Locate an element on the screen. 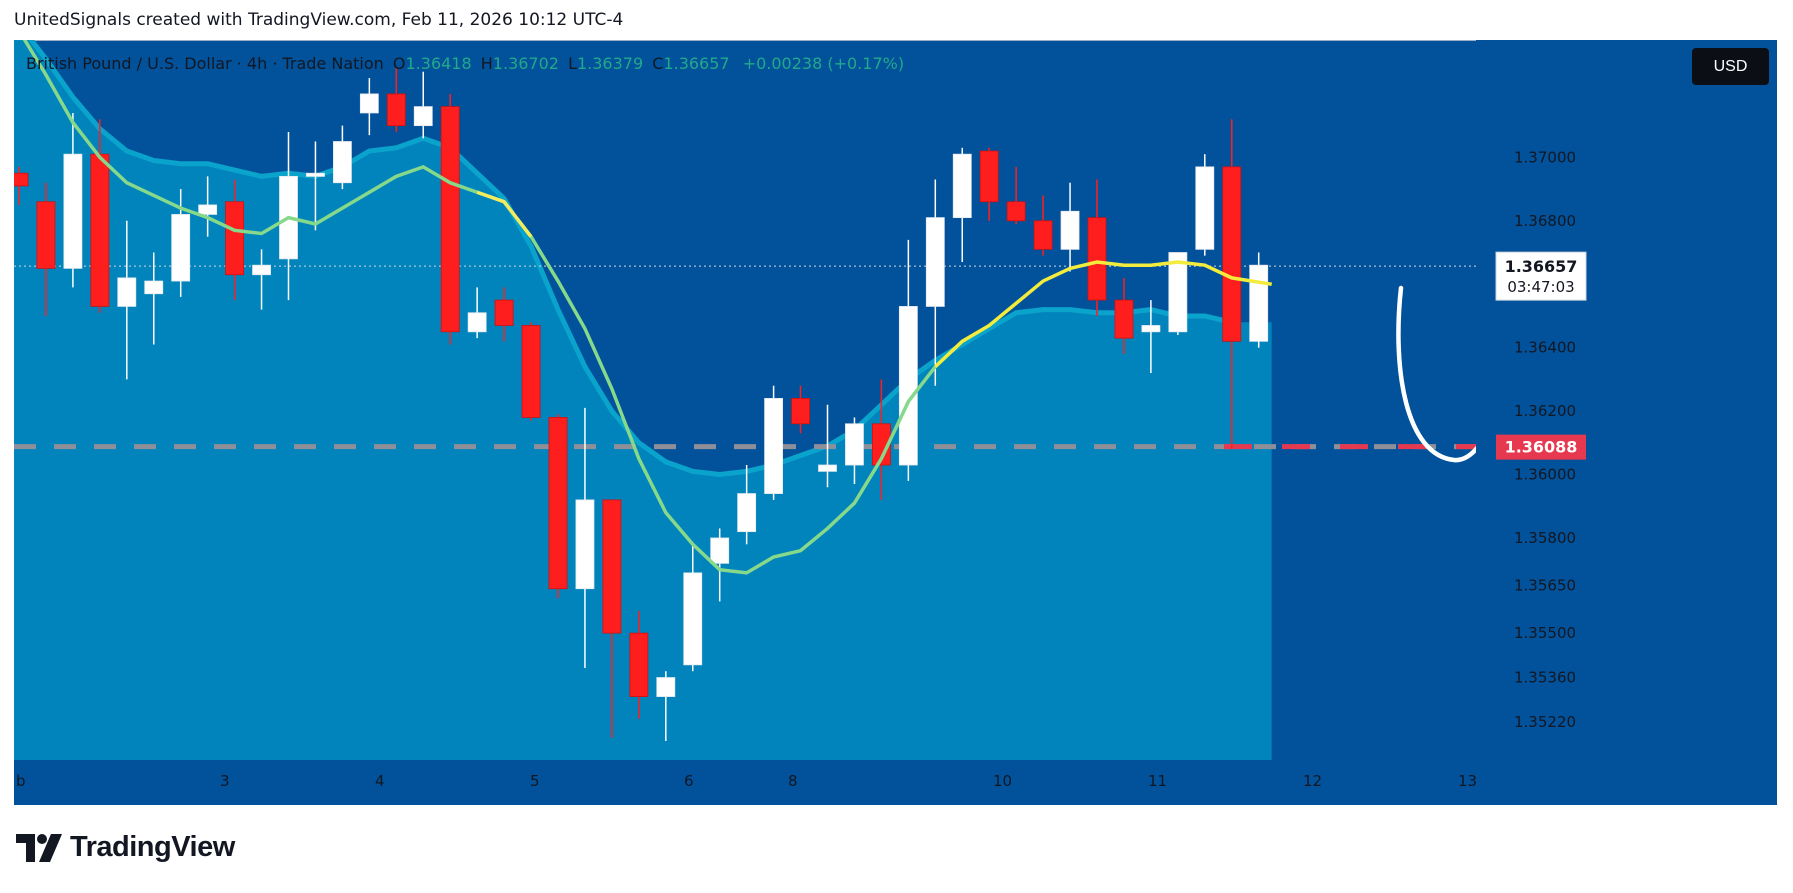  time-axis-panel is located at coordinates (745, 782).